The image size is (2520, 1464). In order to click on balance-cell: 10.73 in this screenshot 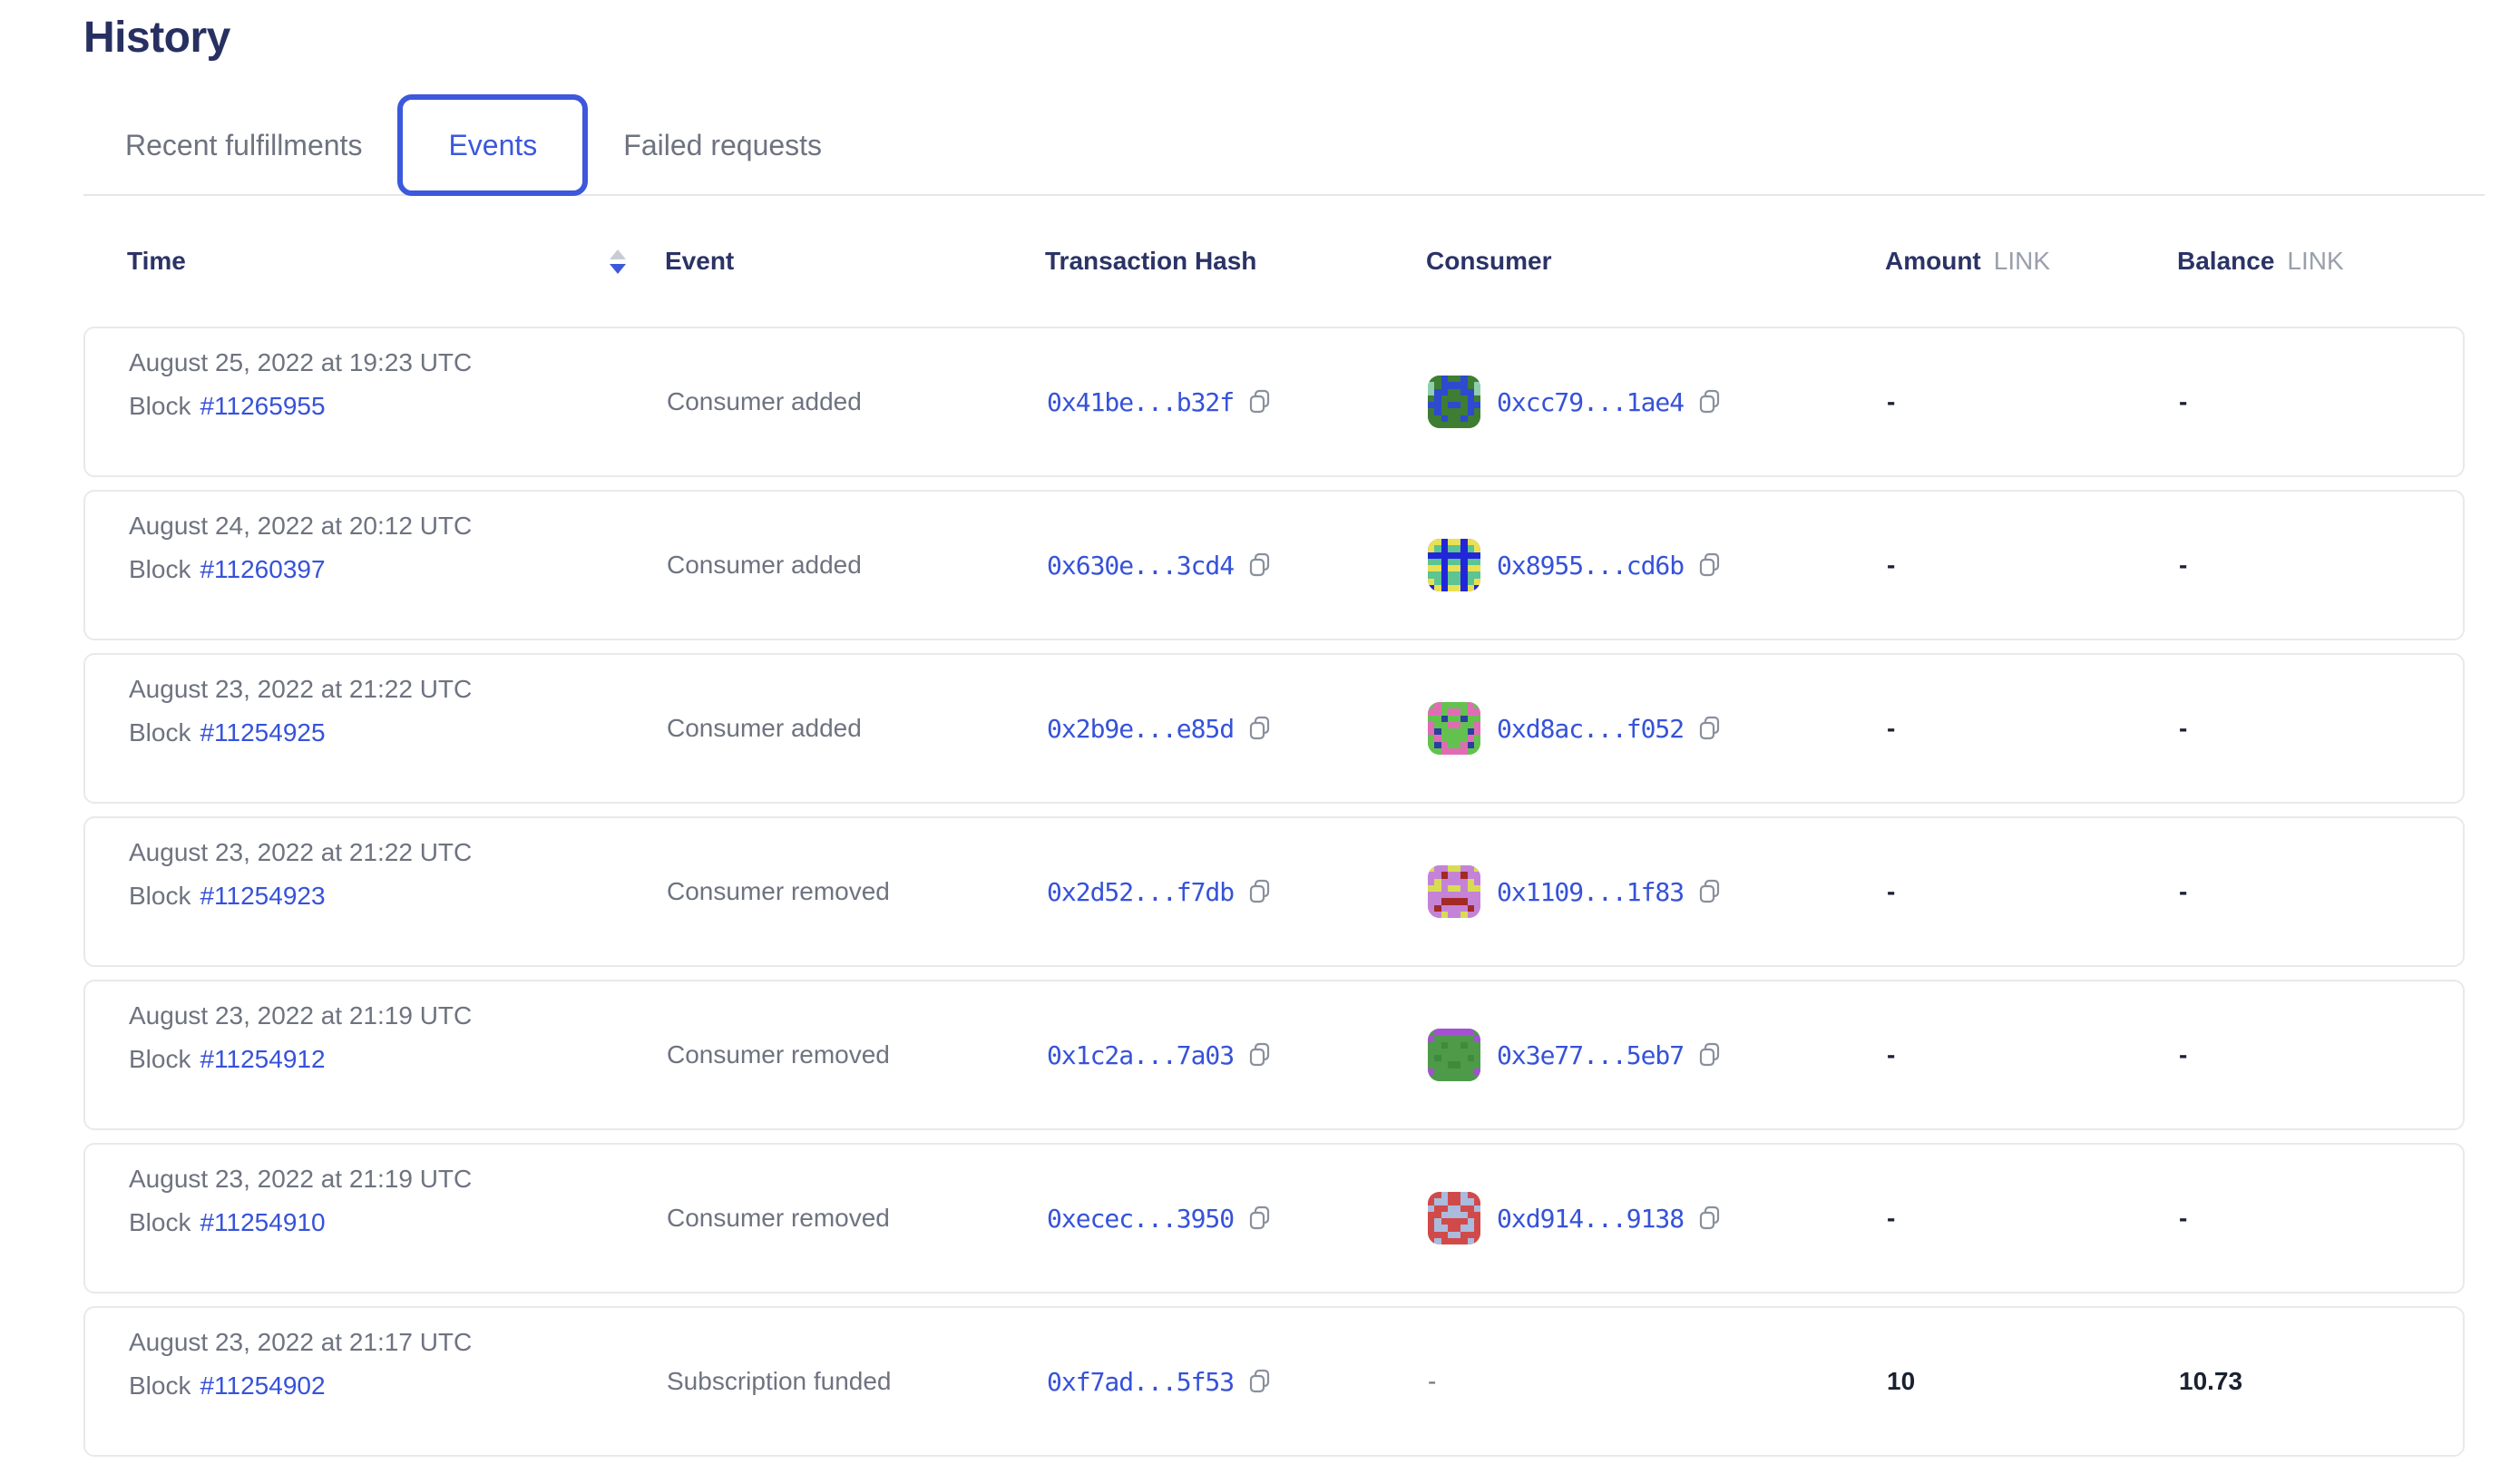, I will do `click(2303, 1381)`.